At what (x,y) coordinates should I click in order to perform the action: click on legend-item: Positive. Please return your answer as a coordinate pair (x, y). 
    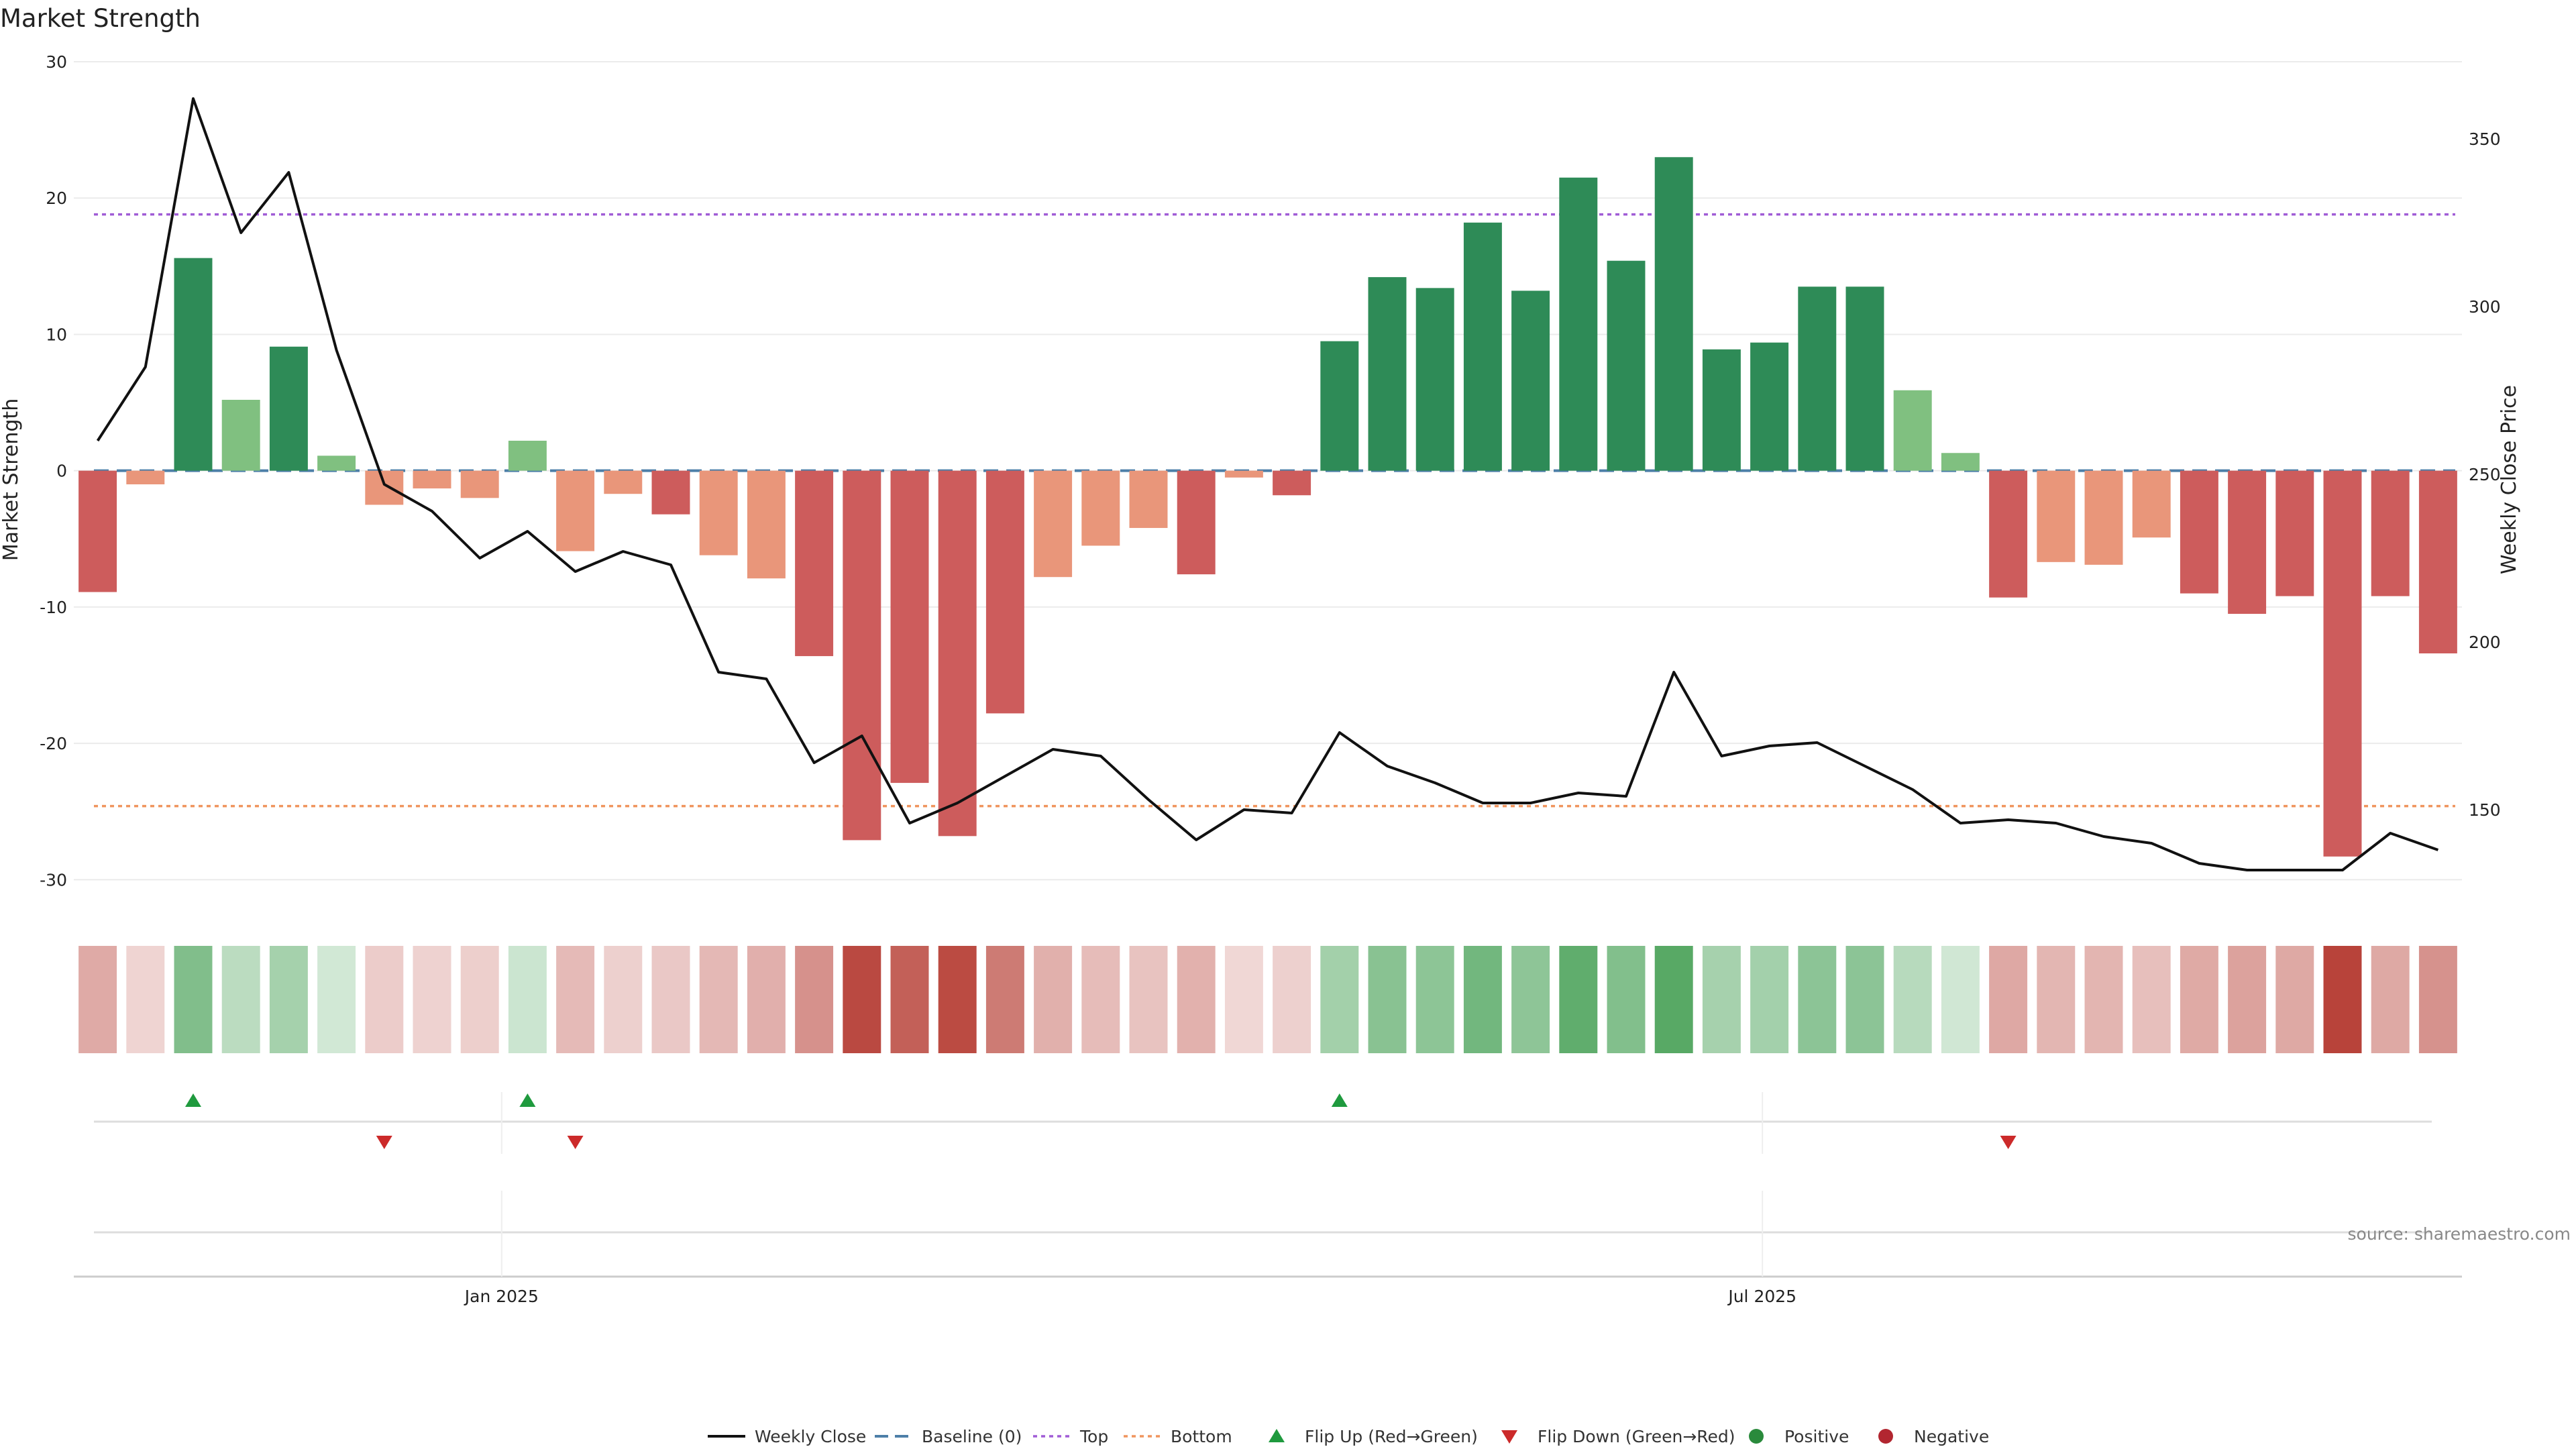
    Looking at the image, I should click on (1799, 1436).